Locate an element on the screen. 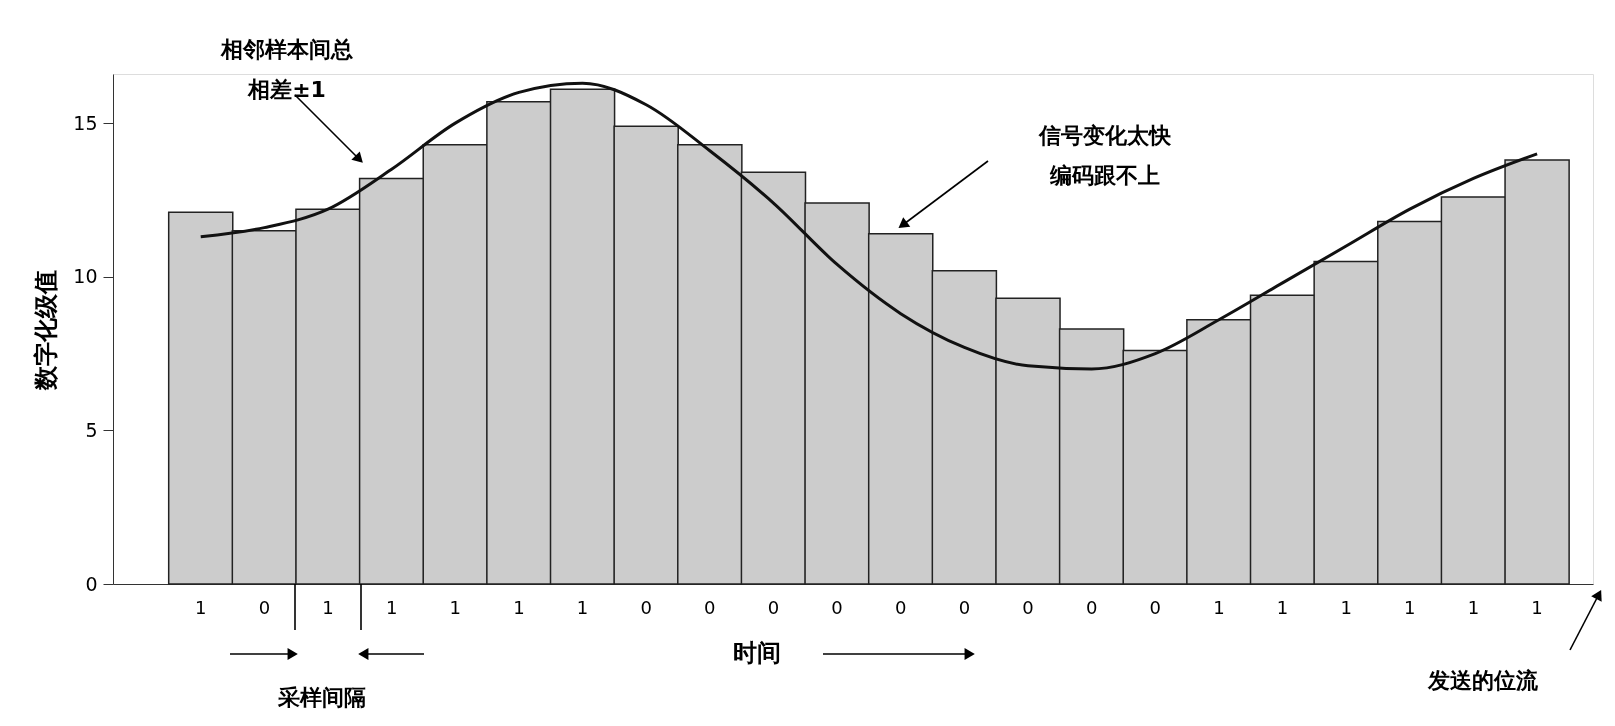  y-tick-label: 5 is located at coordinates (91, 429).